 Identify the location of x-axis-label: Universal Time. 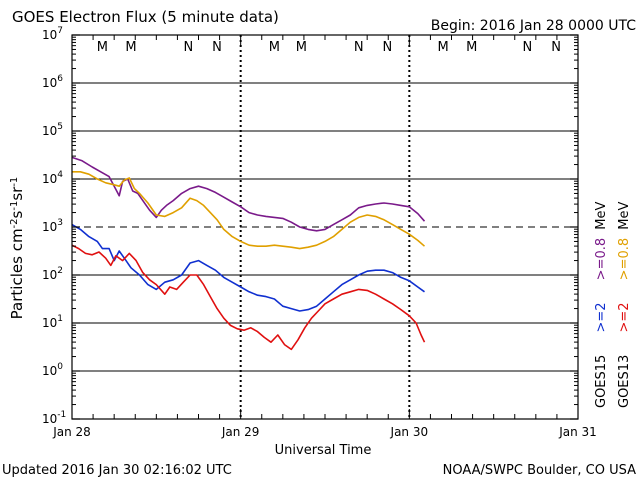
(323, 450).